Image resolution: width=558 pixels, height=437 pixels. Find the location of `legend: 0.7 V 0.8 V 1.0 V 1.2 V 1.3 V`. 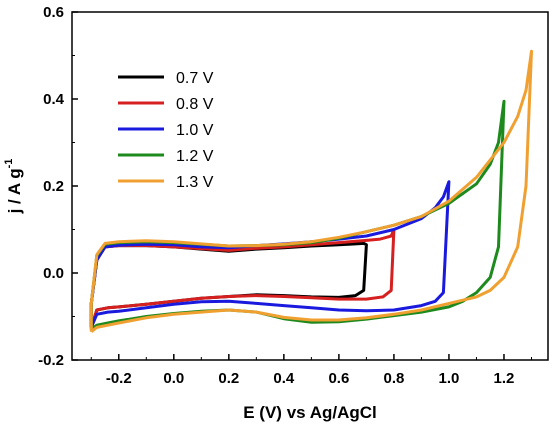

legend: 0.7 V 0.8 V 1.0 V 1.2 V 1.3 V is located at coordinates (166, 130).